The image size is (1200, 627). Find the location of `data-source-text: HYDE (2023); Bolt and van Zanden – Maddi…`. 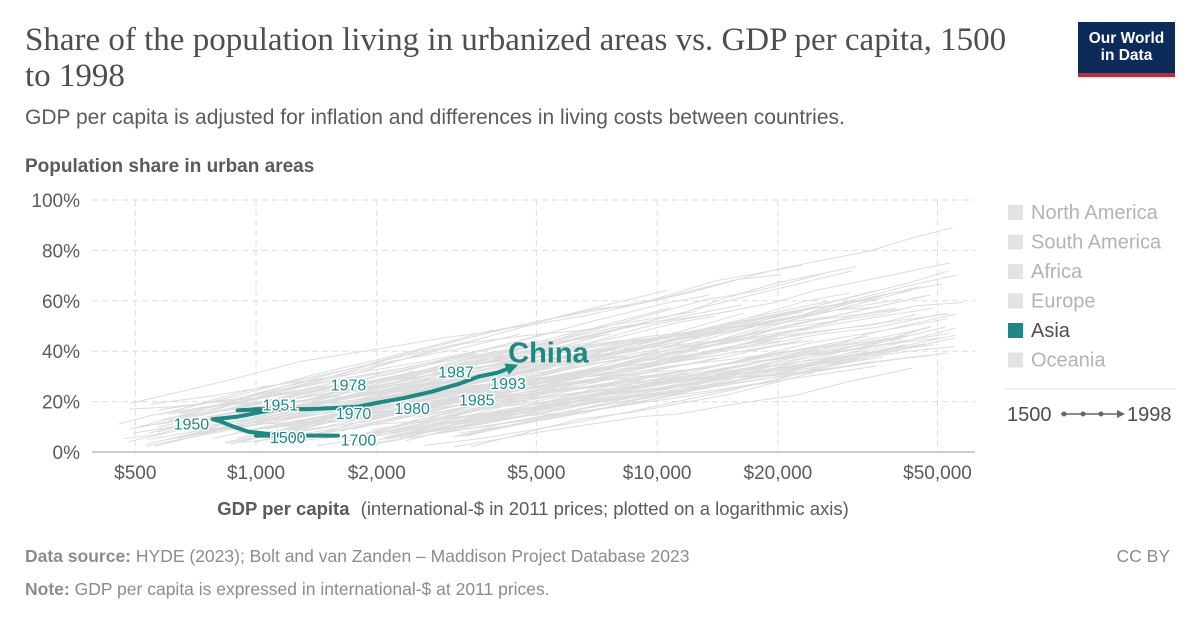

data-source-text: HYDE (2023); Bolt and van Zanden – Maddi… is located at coordinates (412, 556).